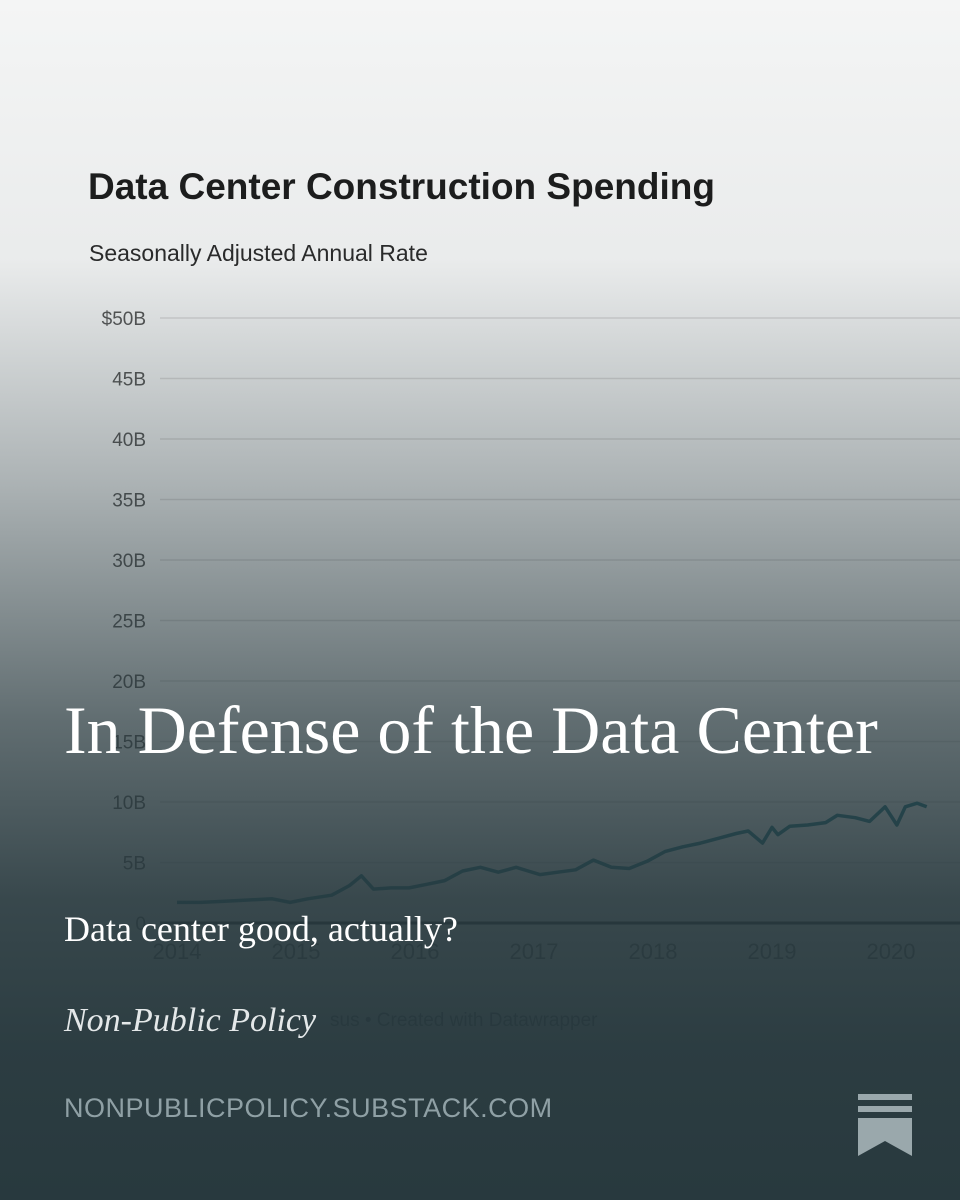 This screenshot has height=1200, width=960. I want to click on y-tick-label: 10B, so click(129, 803).